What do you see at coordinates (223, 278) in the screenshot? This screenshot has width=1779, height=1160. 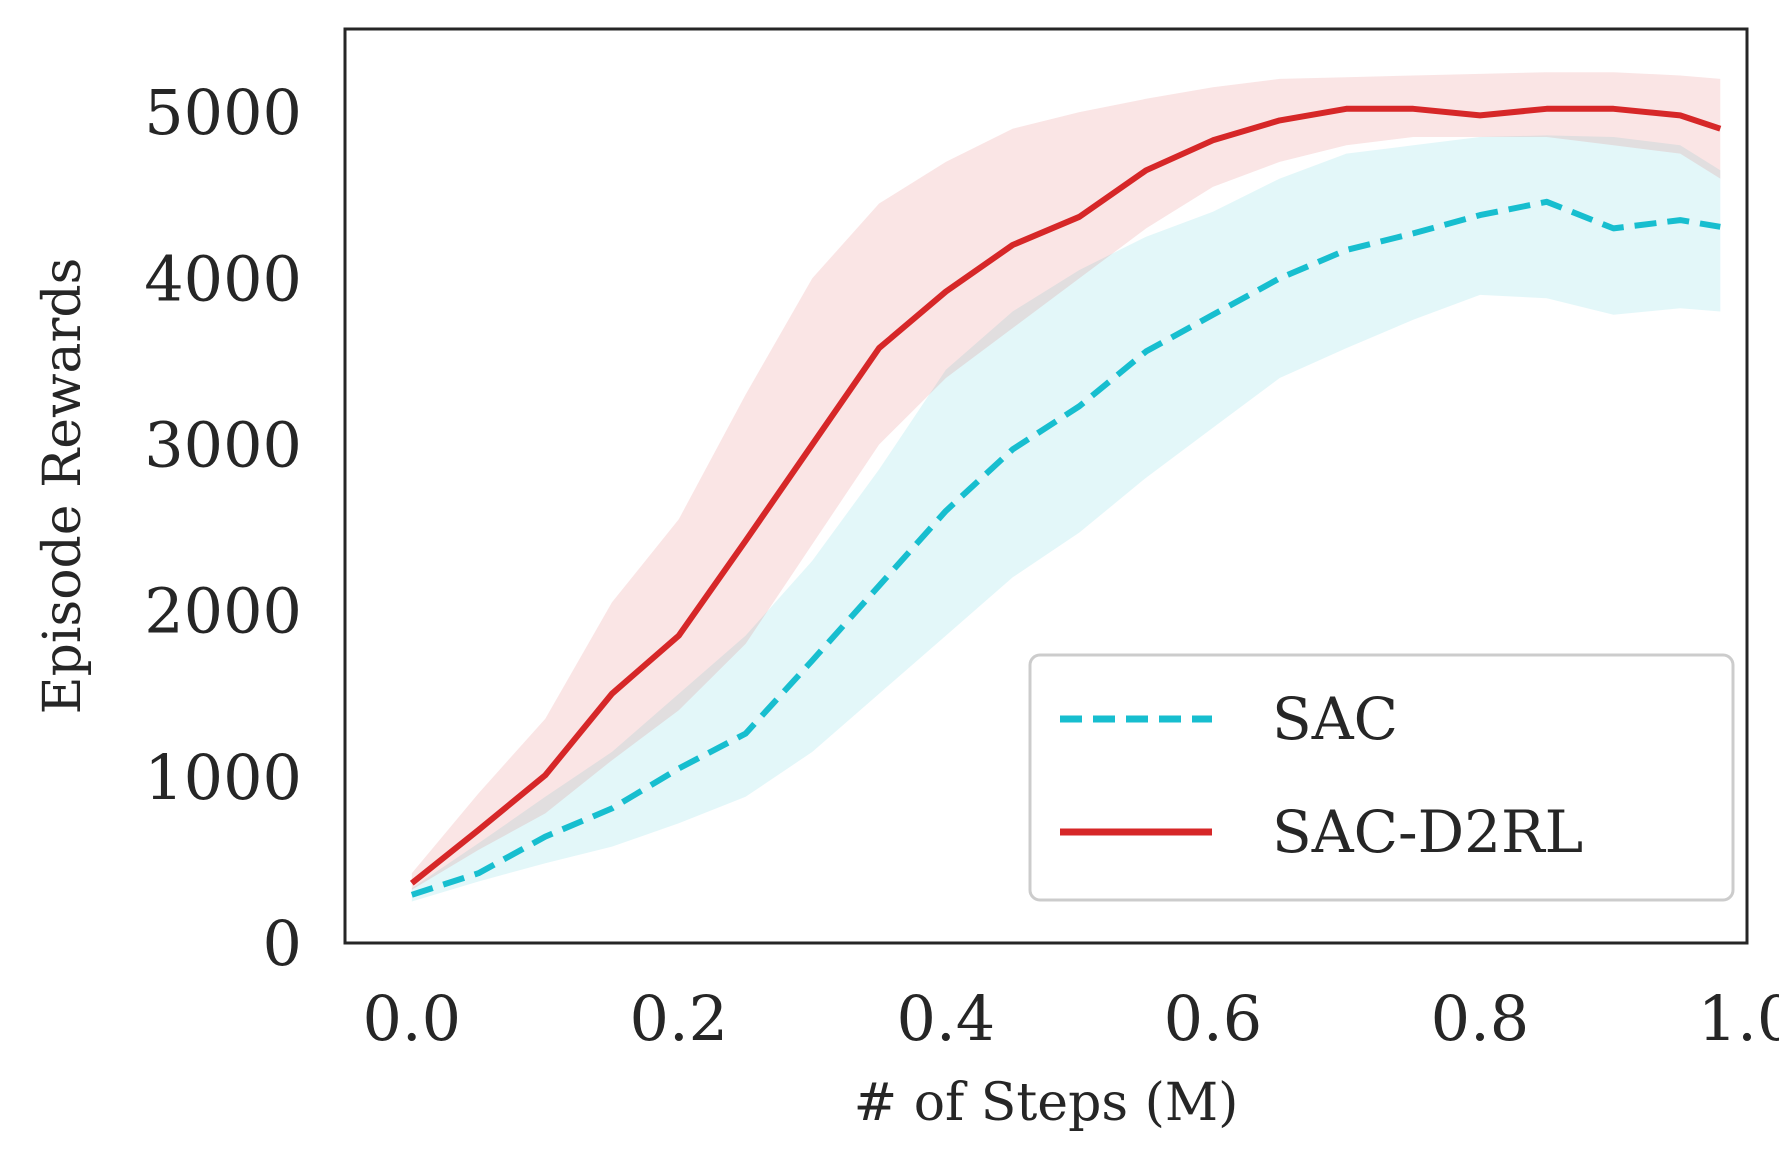 I see `y-tick-label: 4000` at bounding box center [223, 278].